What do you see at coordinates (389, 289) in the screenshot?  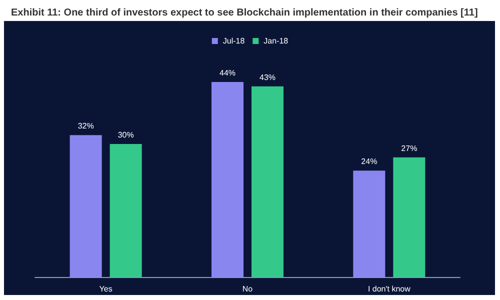 I see `x-tick-label: I don't know` at bounding box center [389, 289].